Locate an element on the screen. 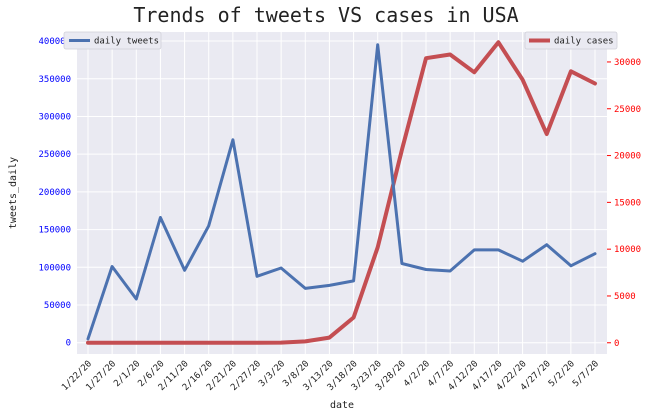 The width and height of the screenshot is (661, 416). x-axis-label: date is located at coordinates (342, 405).